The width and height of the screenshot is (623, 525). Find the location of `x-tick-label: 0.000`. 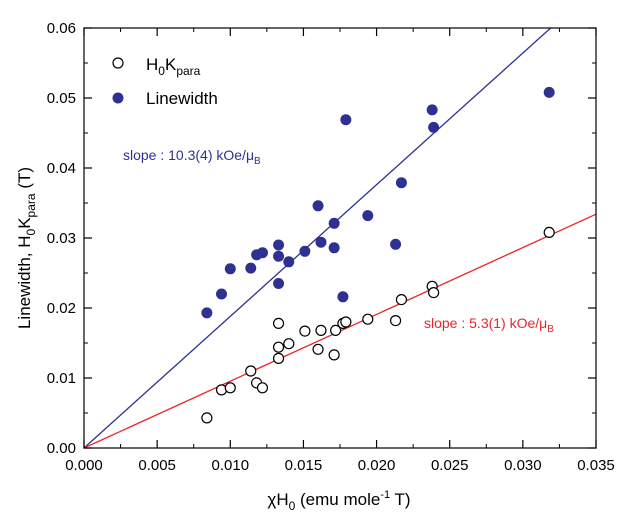

x-tick-label: 0.000 is located at coordinates (84, 465).